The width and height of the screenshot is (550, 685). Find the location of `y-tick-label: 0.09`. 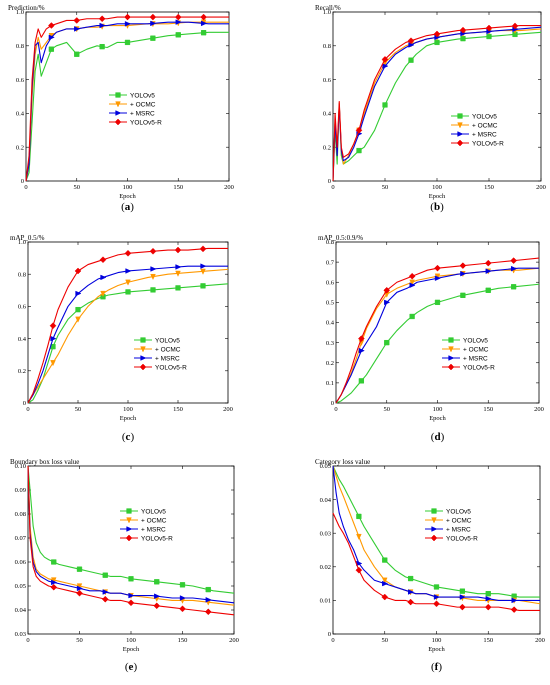

y-tick-label: 0.09 is located at coordinates (20, 490).